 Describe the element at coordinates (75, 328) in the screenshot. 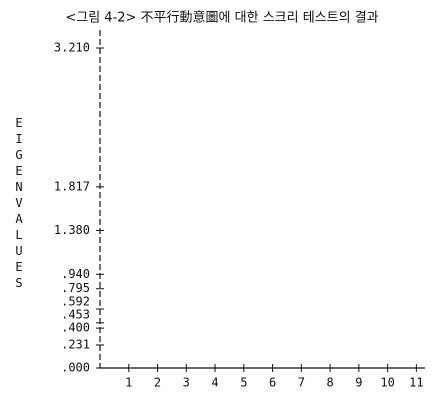

I see `y-tick-label: .400` at that location.